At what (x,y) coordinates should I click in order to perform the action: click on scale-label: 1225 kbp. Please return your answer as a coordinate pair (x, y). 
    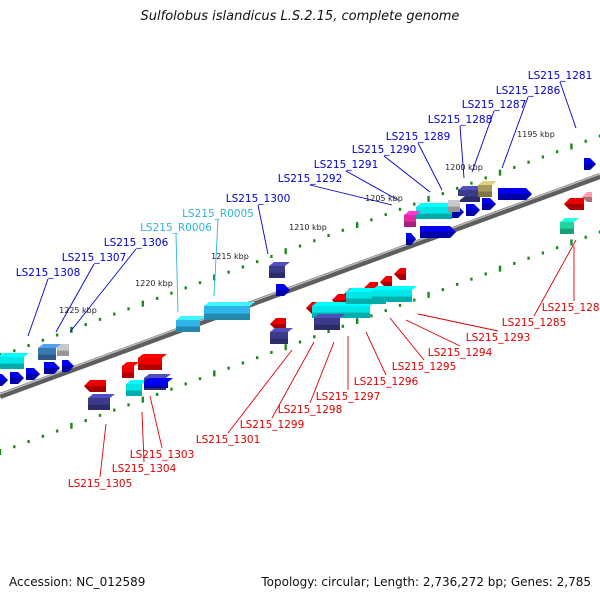
    Looking at the image, I should click on (78, 310).